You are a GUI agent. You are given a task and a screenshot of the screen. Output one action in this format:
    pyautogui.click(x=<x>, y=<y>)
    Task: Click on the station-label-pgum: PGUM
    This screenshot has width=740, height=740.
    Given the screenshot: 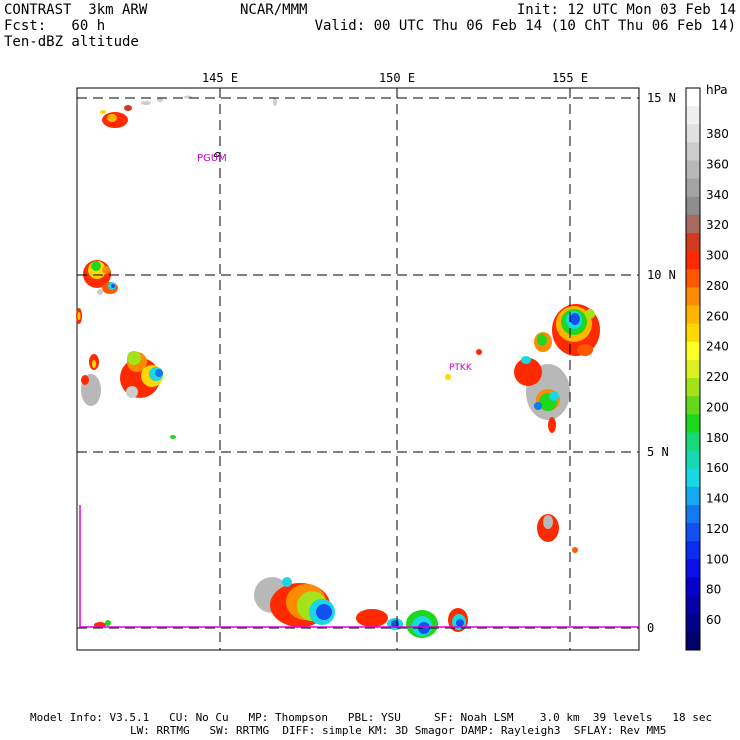 What is the action you would take?
    pyautogui.click(x=212, y=158)
    